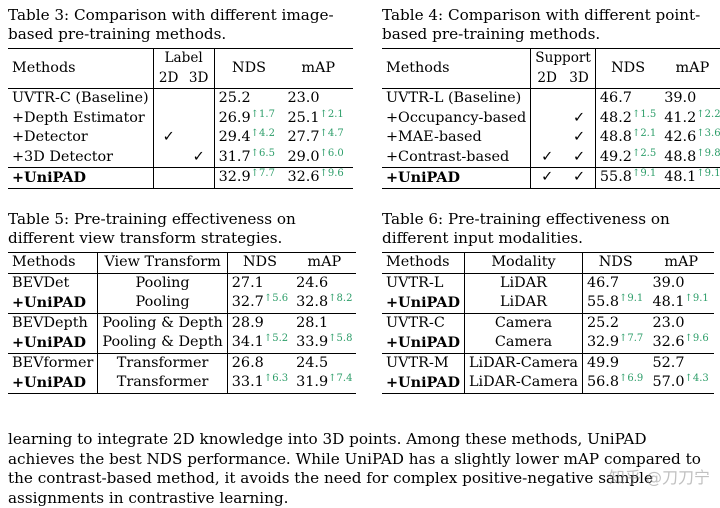  What do you see at coordinates (180, 178) in the screenshot?
I see `table-row-final: +UniPAD 32.9↑7.7 32.6↑9.6` at bounding box center [180, 178].